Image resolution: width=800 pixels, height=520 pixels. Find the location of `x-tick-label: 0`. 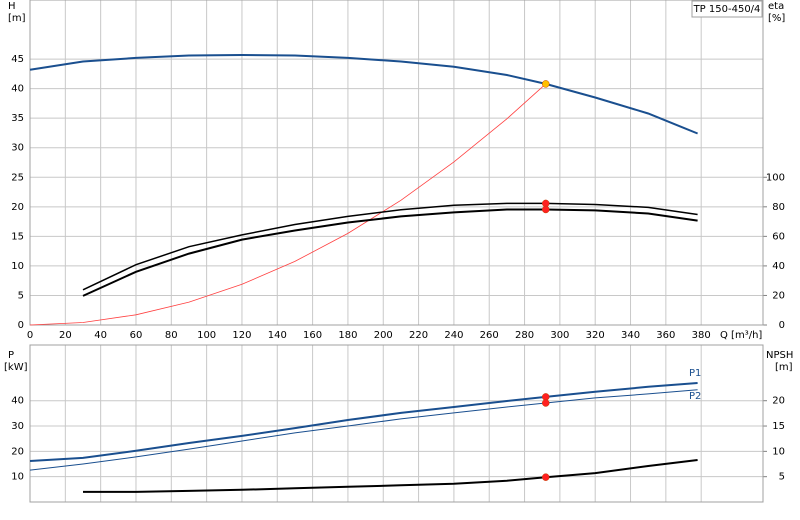

x-tick-label: 0 is located at coordinates (30, 335).